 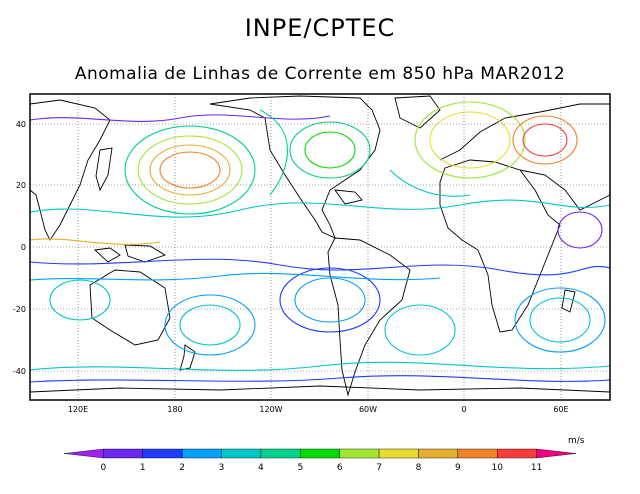 What do you see at coordinates (19, 248) in the screenshot?
I see `lat-tick-labels: 40 20 0 -20 -40` at bounding box center [19, 248].